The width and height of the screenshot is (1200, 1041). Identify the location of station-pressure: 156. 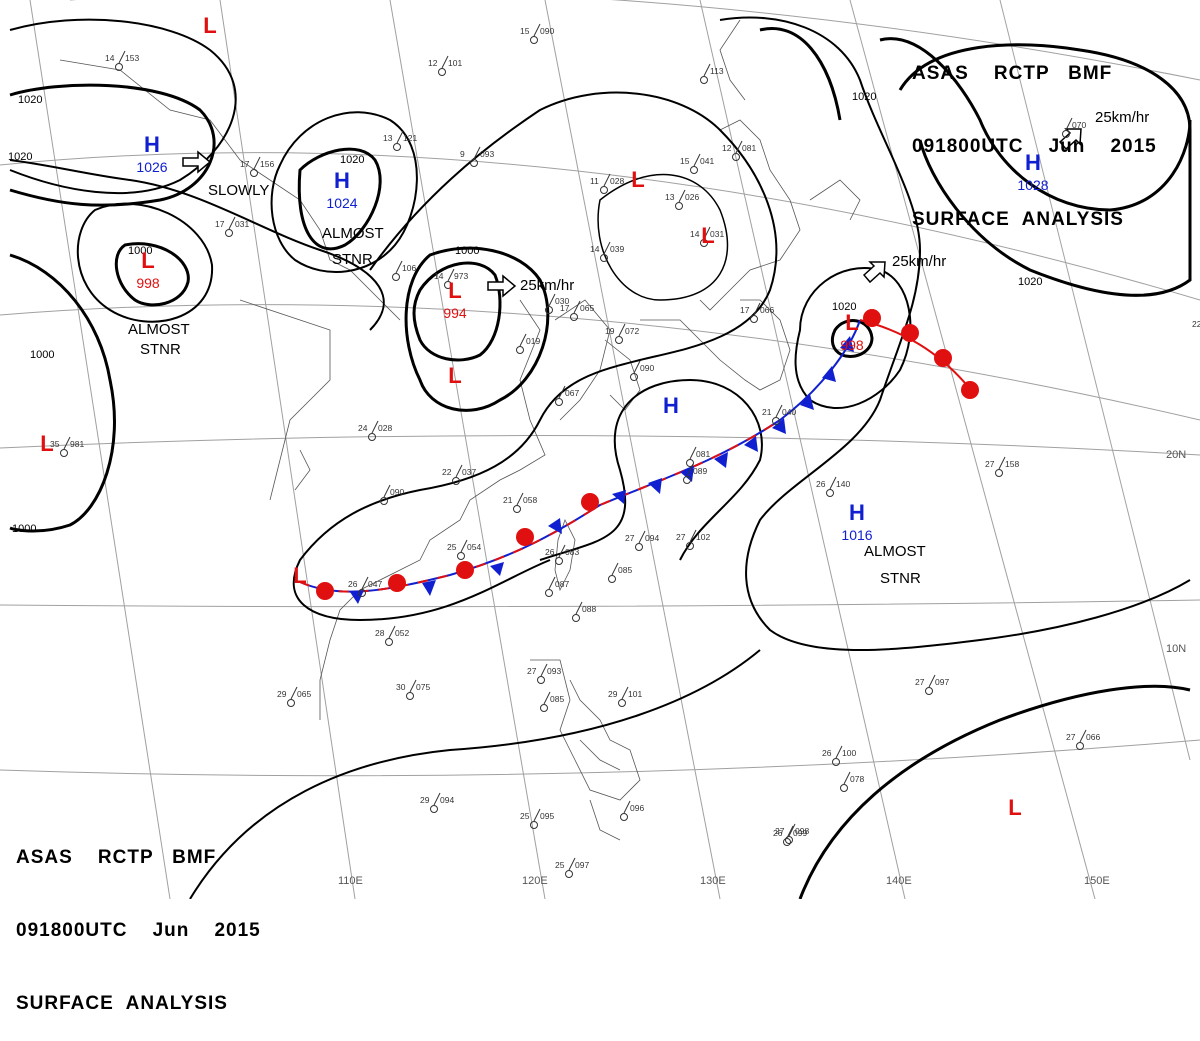
(267, 164).